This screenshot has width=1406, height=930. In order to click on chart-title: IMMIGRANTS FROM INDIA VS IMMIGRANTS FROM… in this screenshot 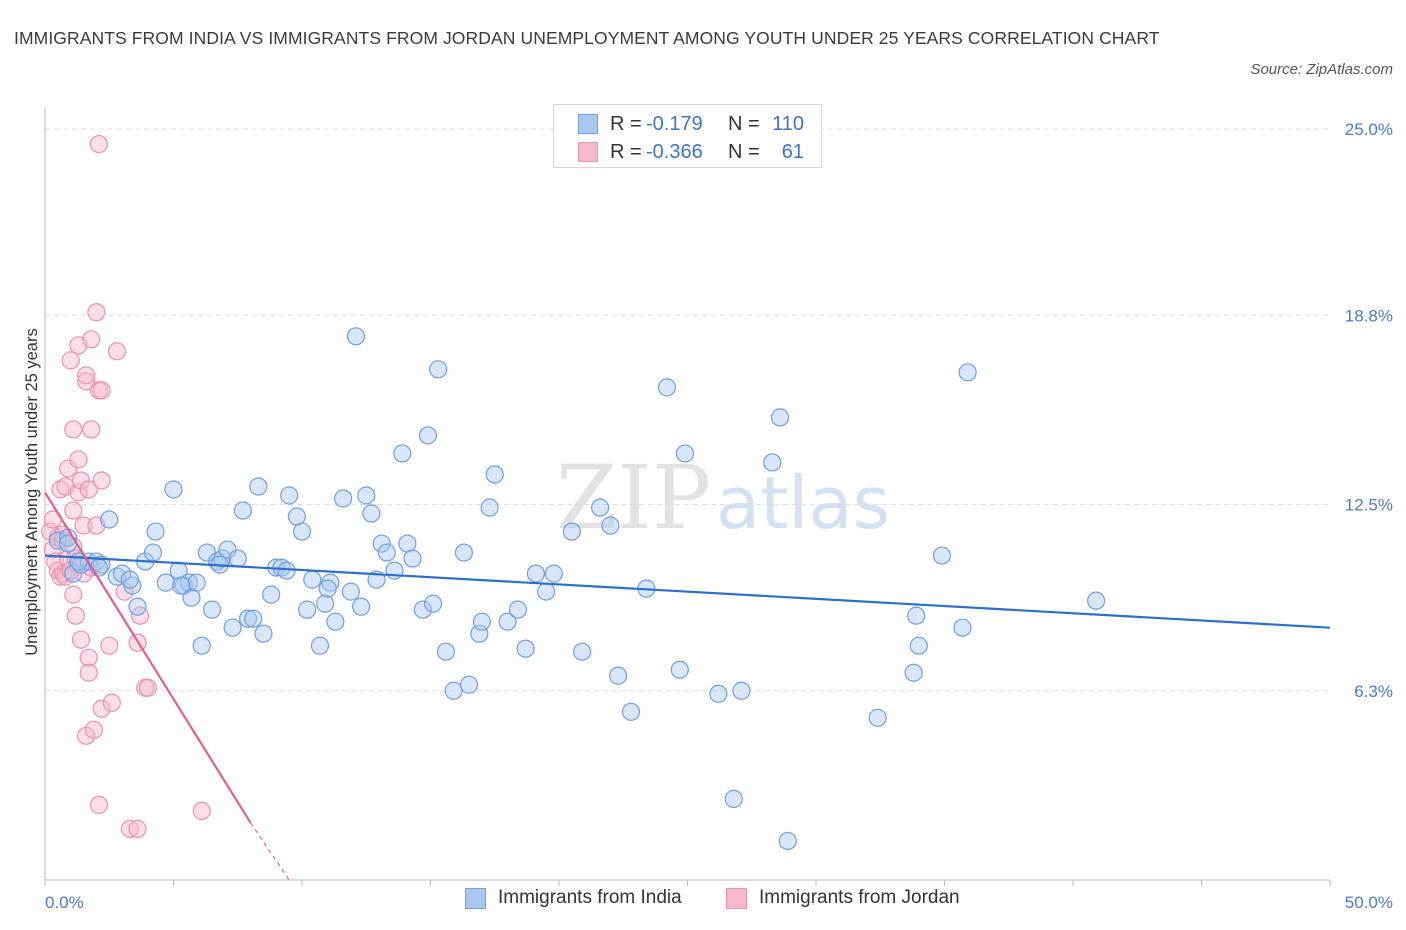, I will do `click(587, 38)`.